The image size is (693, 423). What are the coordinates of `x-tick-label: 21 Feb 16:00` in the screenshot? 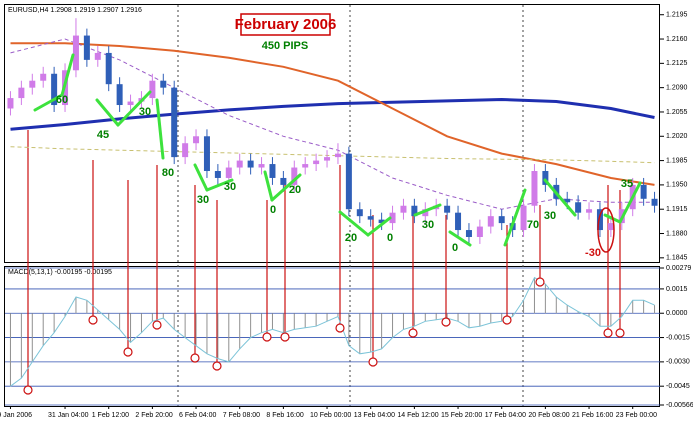 It's located at (592, 415).